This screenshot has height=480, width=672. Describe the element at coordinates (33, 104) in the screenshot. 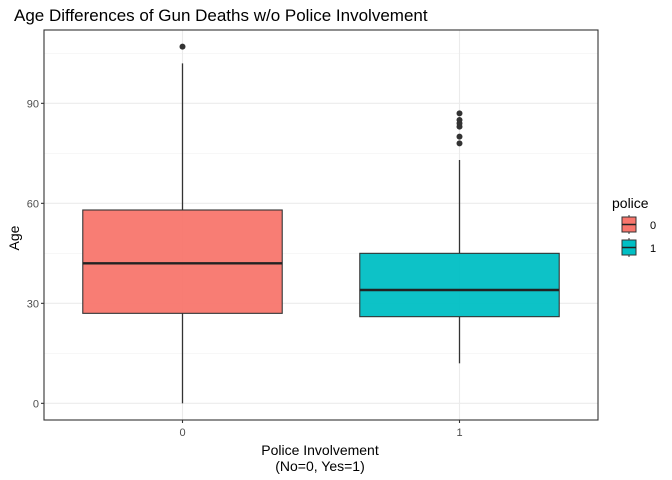

I see `y-tick-label: 90` at that location.